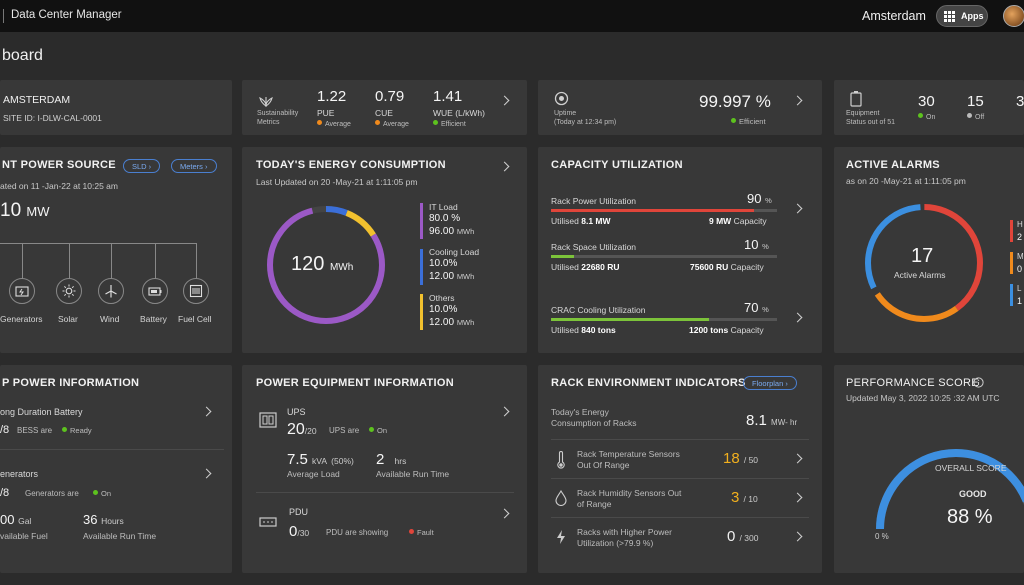 The image size is (1024, 585). What do you see at coordinates (512, 16) in the screenshot?
I see `top-bar: Data Center Manager Amsterdam Apps` at bounding box center [512, 16].